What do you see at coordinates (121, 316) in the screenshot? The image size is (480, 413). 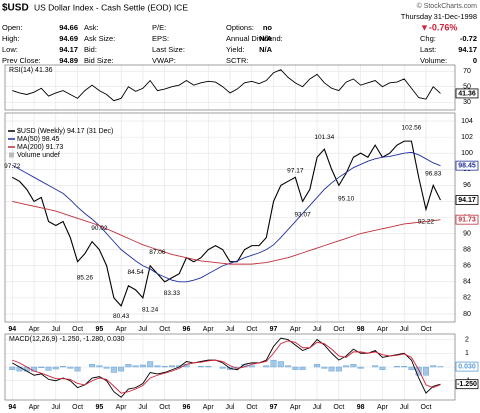 I see `price-annotation: 80.43` at bounding box center [121, 316].